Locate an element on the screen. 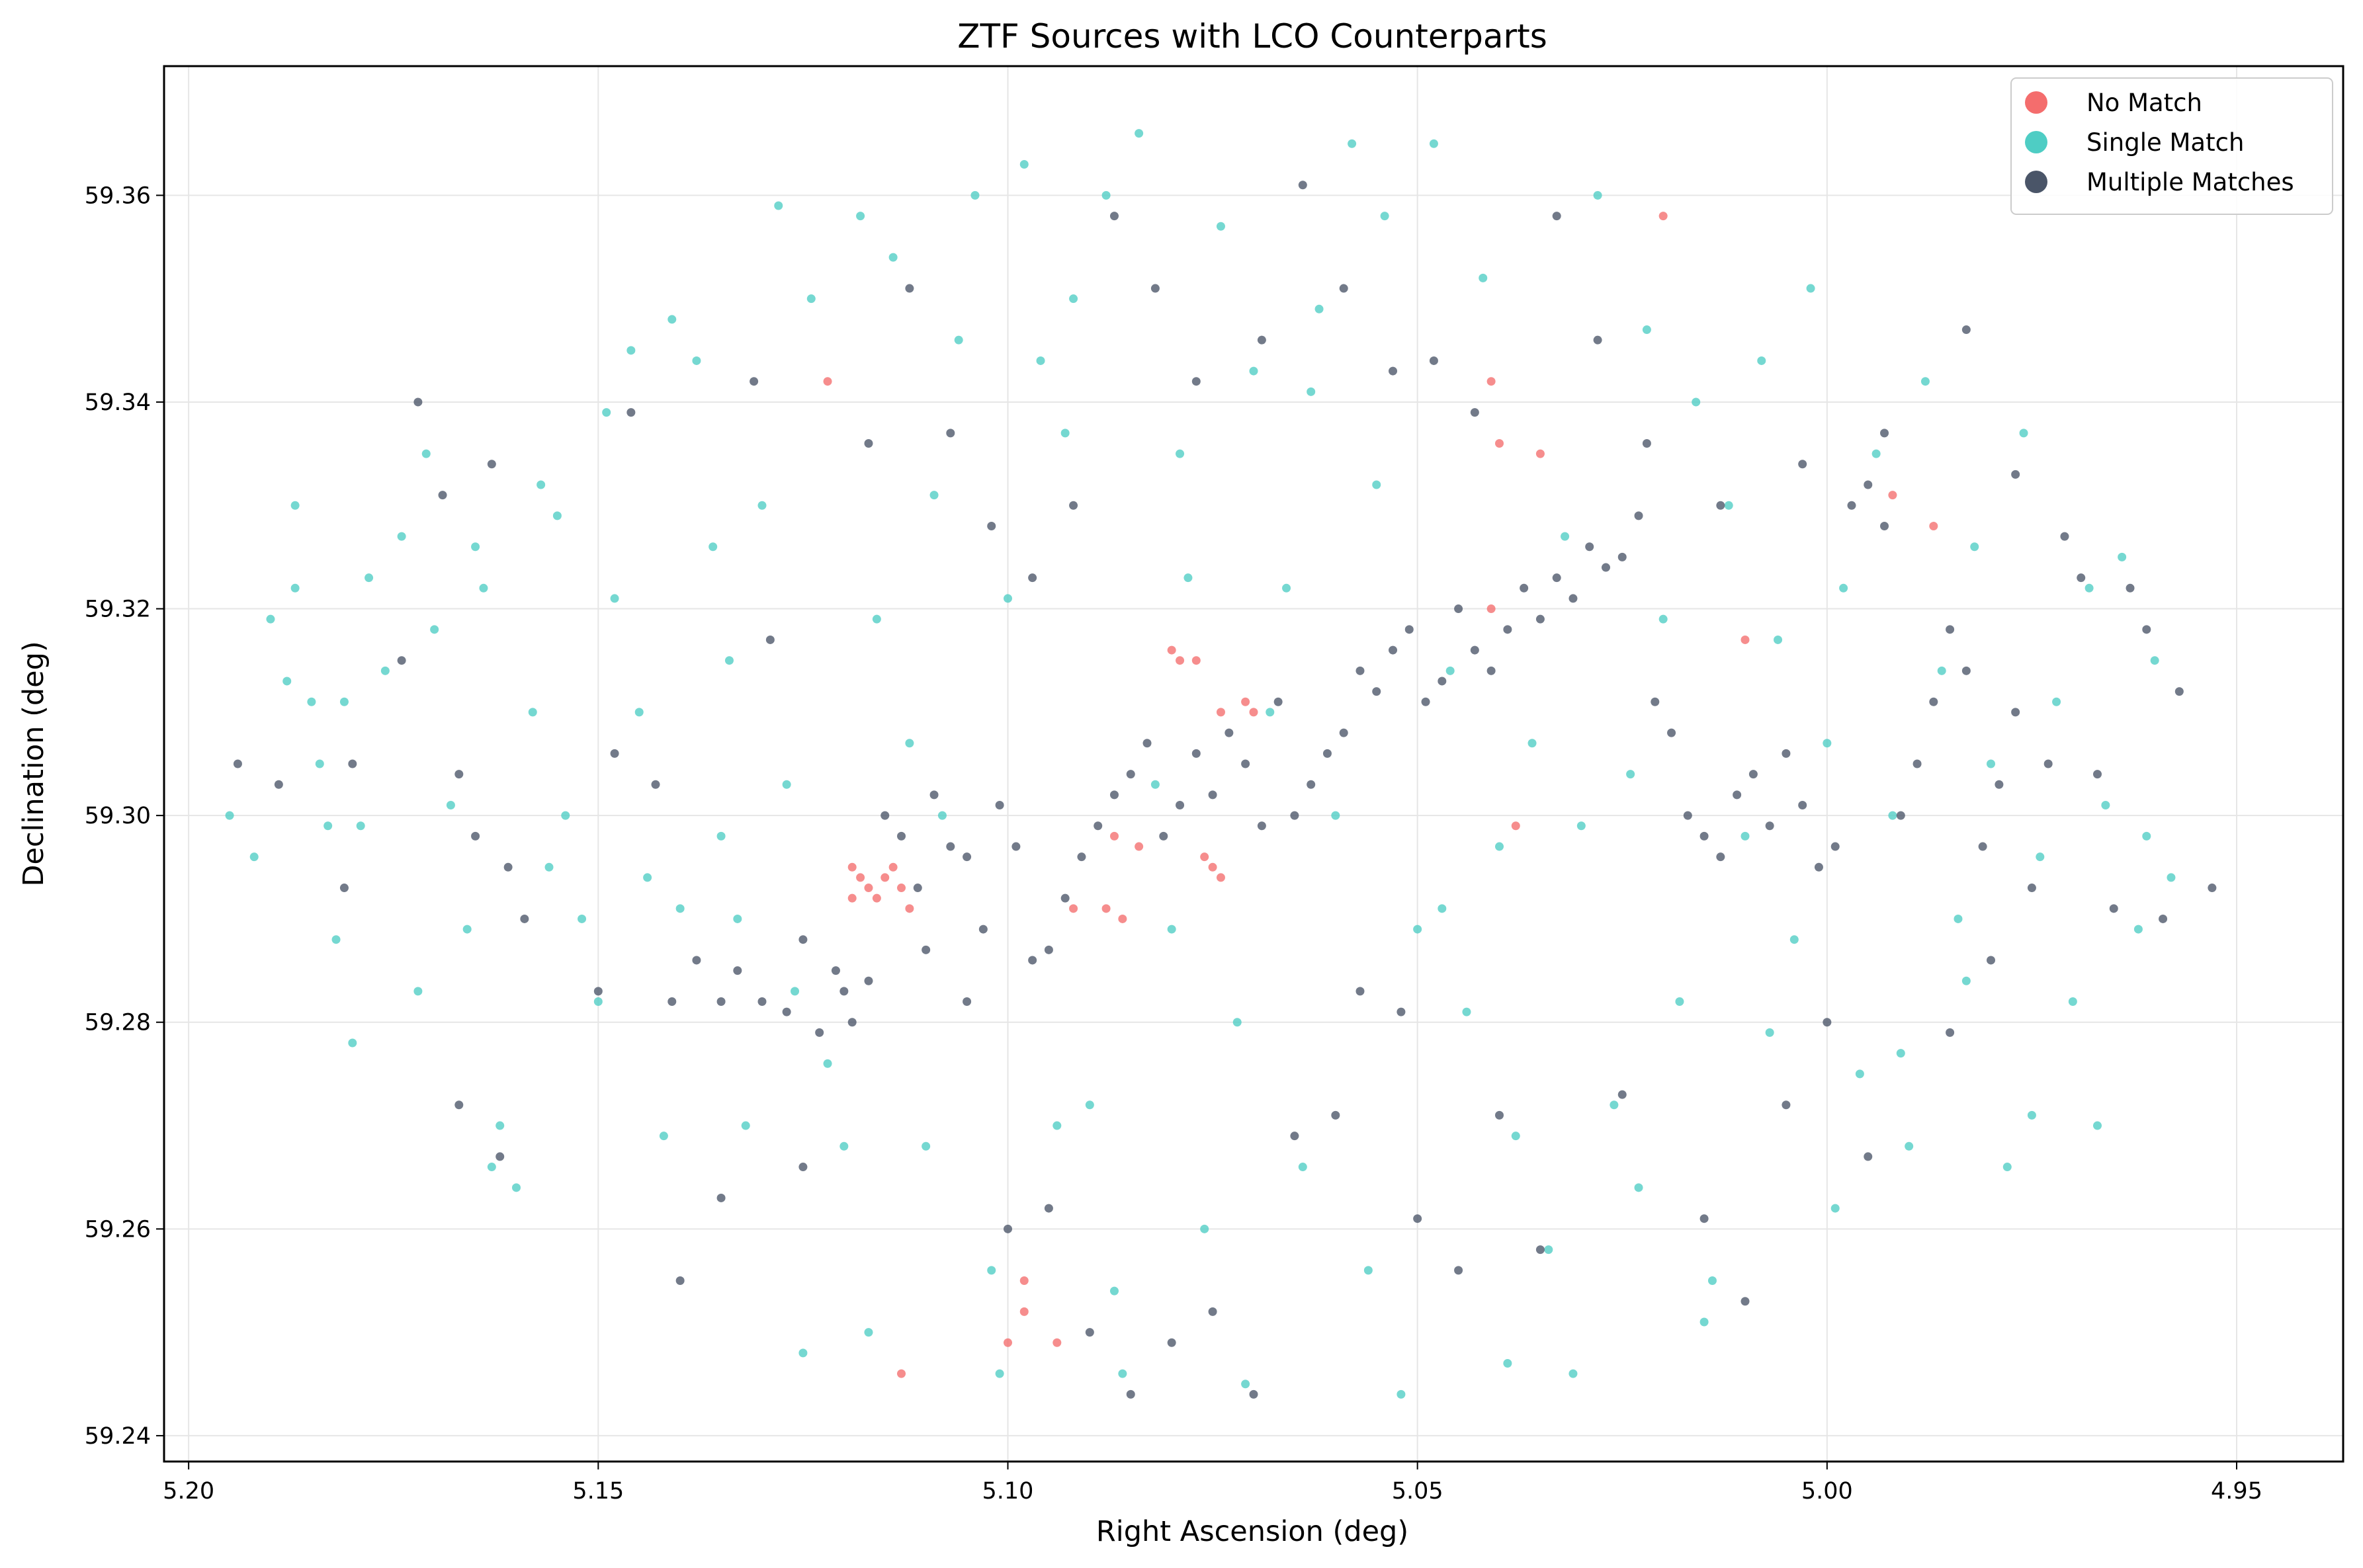  x-axis-ticks: 5.20 5.15 5.10 5.05 5.00 4.95 is located at coordinates (1212, 1483).